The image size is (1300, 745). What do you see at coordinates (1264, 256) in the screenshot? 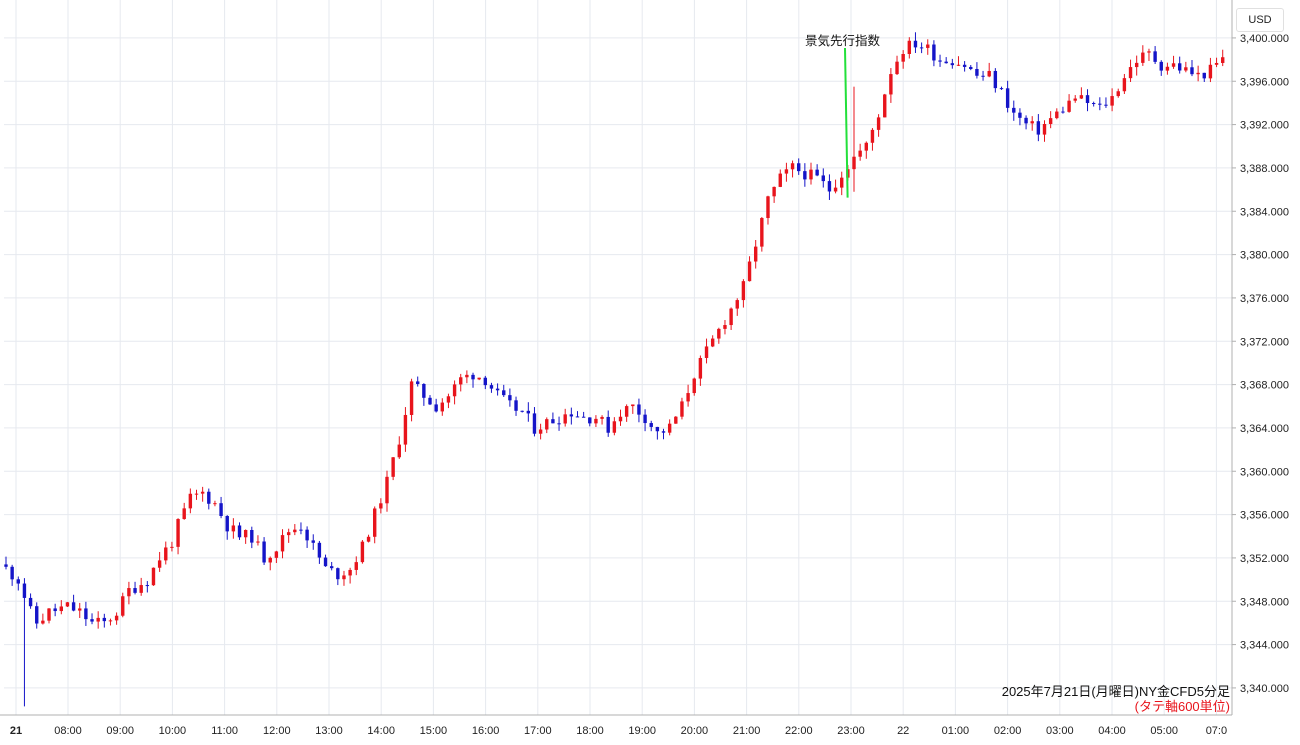
I see `price-tick-label: 3,380.000` at bounding box center [1264, 256].